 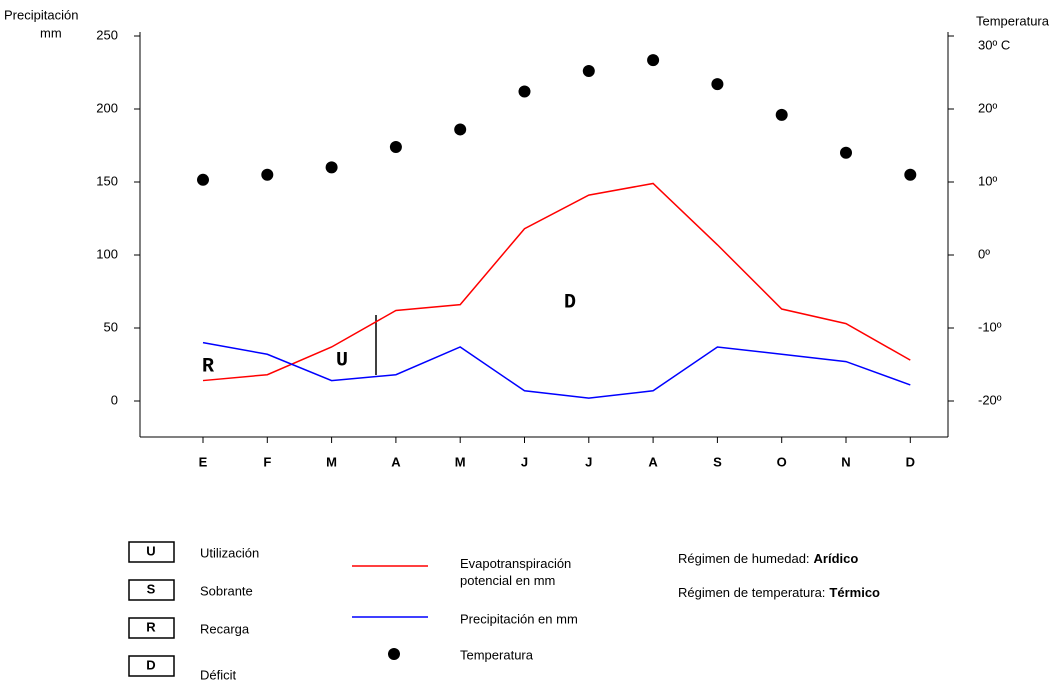 What do you see at coordinates (994, 44) in the screenshot?
I see `y2-tick-label: 30º C` at bounding box center [994, 44].